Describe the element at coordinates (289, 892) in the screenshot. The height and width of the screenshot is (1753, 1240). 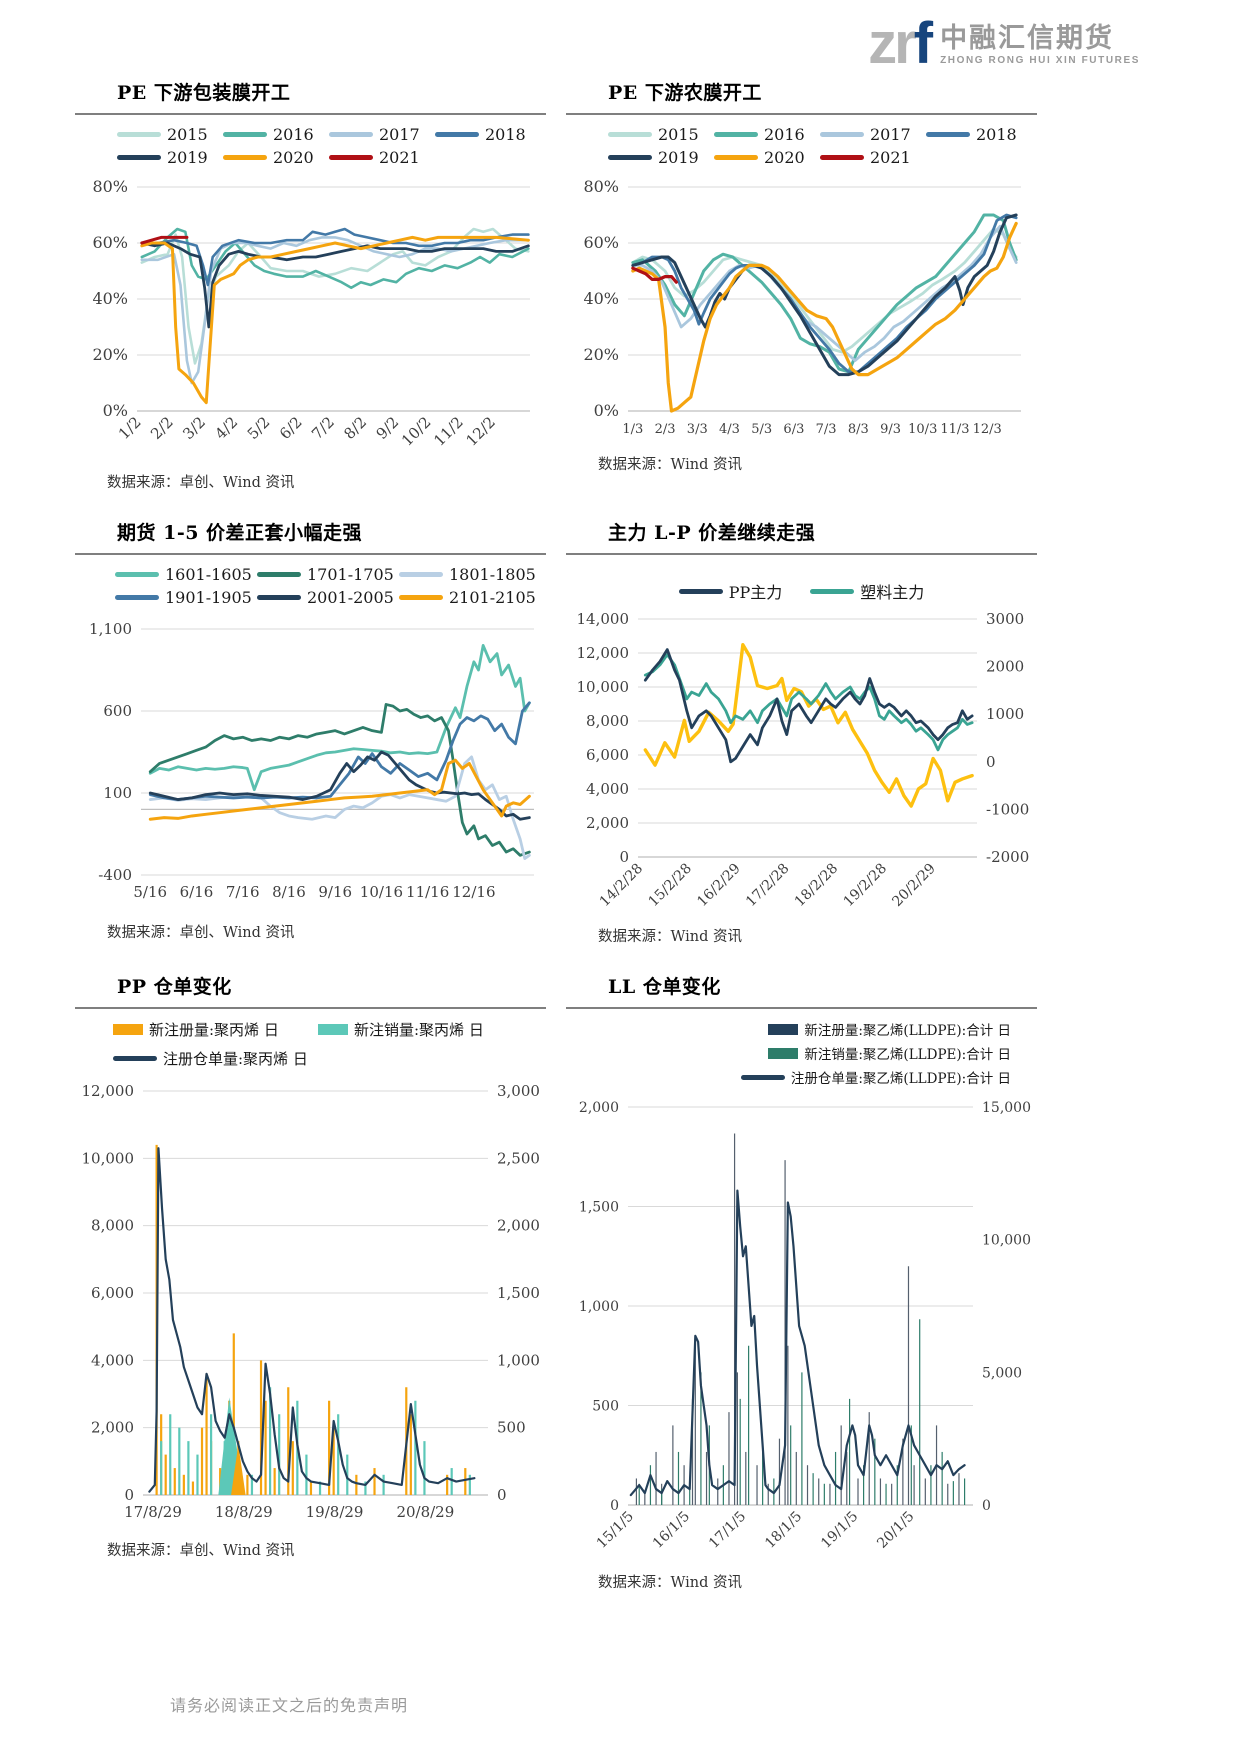
I see `svg-text: 8/16` at that location.